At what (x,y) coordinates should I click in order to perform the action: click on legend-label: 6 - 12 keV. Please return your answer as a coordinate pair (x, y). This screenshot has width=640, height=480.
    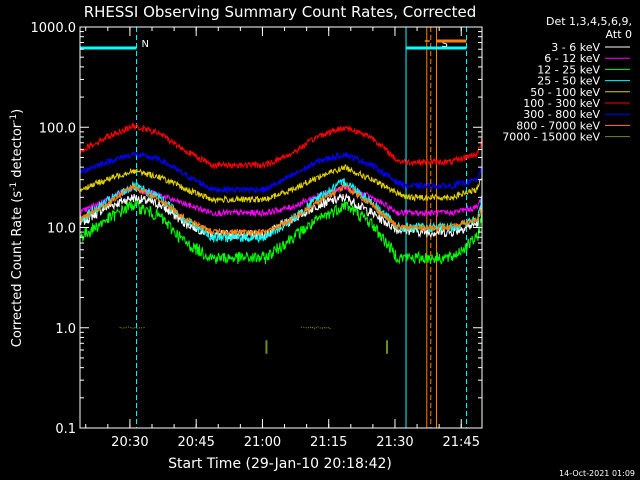
    Looking at the image, I should click on (572, 58).